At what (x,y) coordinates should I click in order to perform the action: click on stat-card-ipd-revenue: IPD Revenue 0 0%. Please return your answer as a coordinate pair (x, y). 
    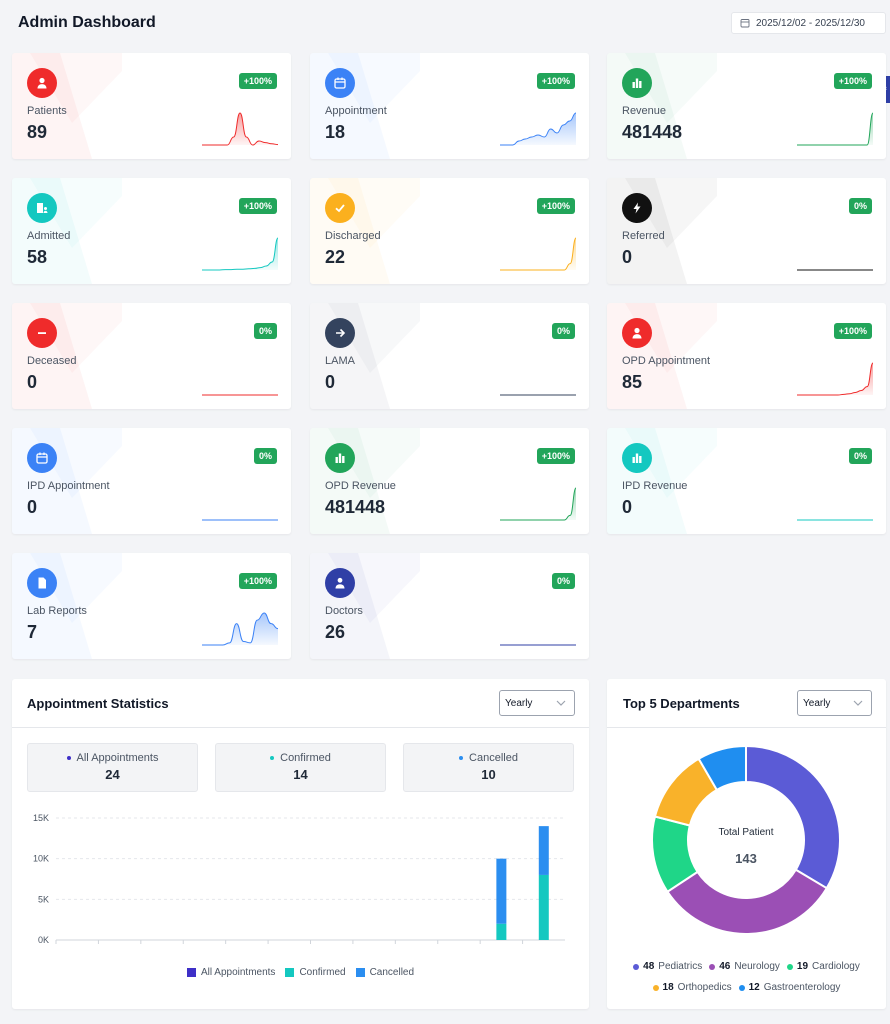
    Looking at the image, I should click on (746, 481).